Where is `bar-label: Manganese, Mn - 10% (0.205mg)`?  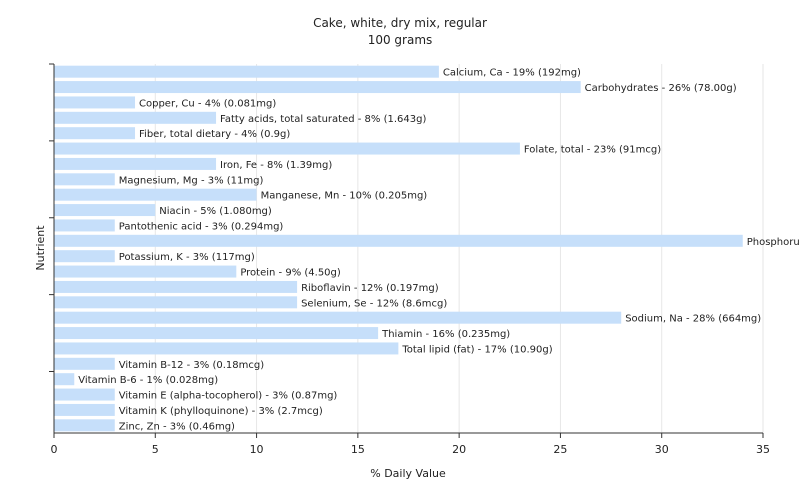 bar-label: Manganese, Mn - 10% (0.205mg) is located at coordinates (344, 196).